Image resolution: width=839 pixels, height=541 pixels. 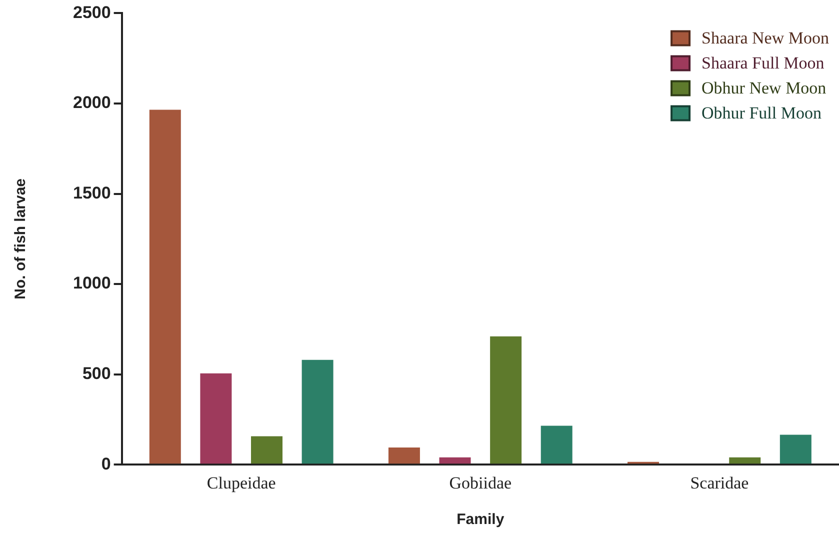 What do you see at coordinates (96, 374) in the screenshot?
I see `y-tick-label: 500` at bounding box center [96, 374].